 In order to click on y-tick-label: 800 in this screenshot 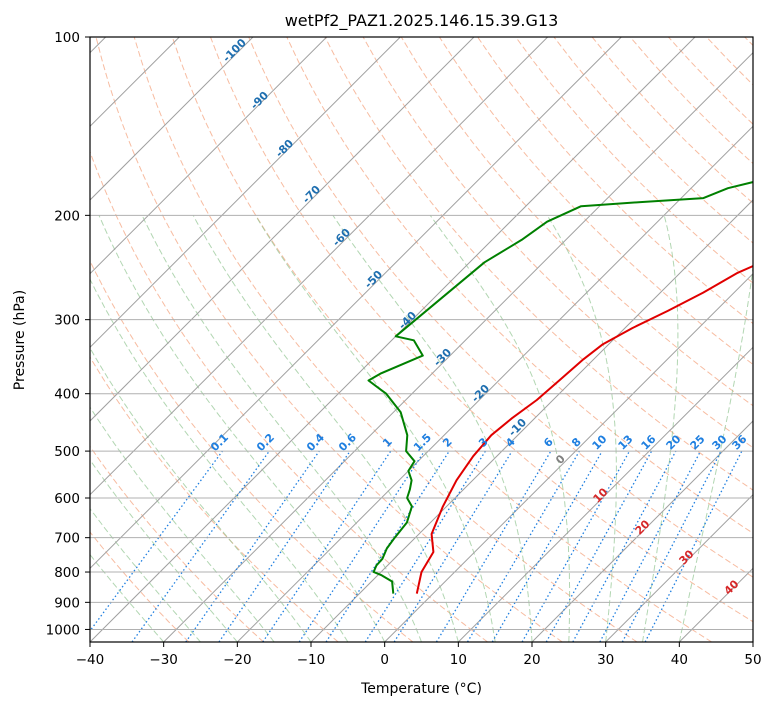, I will do `click(67, 573)`.